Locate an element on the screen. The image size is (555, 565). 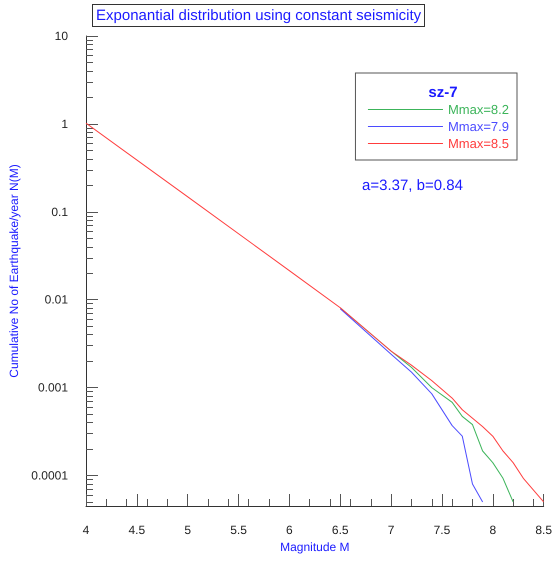
x-tick-label: 8 is located at coordinates (492, 530).